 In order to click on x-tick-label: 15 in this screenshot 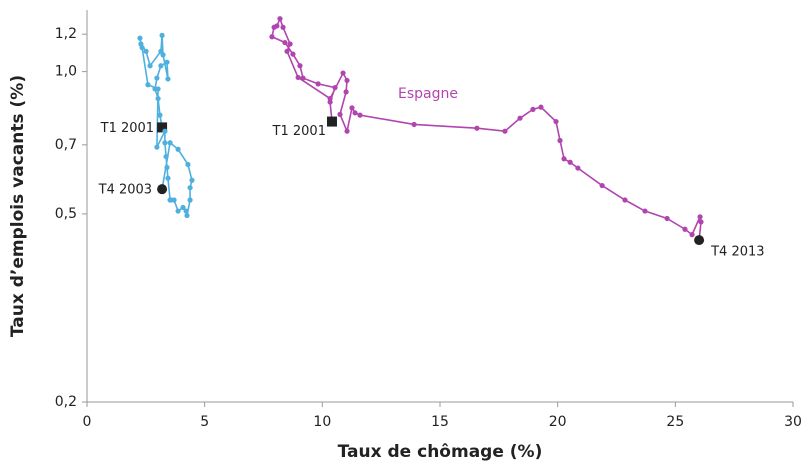, I will do `click(440, 422)`.